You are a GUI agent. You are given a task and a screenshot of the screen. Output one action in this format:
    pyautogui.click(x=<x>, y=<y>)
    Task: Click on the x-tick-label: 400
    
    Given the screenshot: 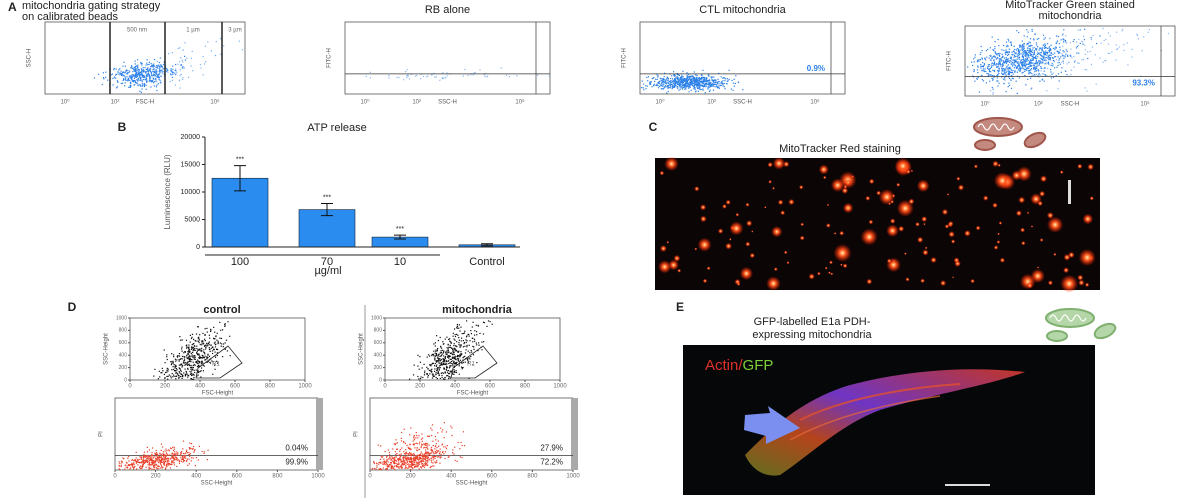 What is the action you would take?
    pyautogui.click(x=455, y=387)
    